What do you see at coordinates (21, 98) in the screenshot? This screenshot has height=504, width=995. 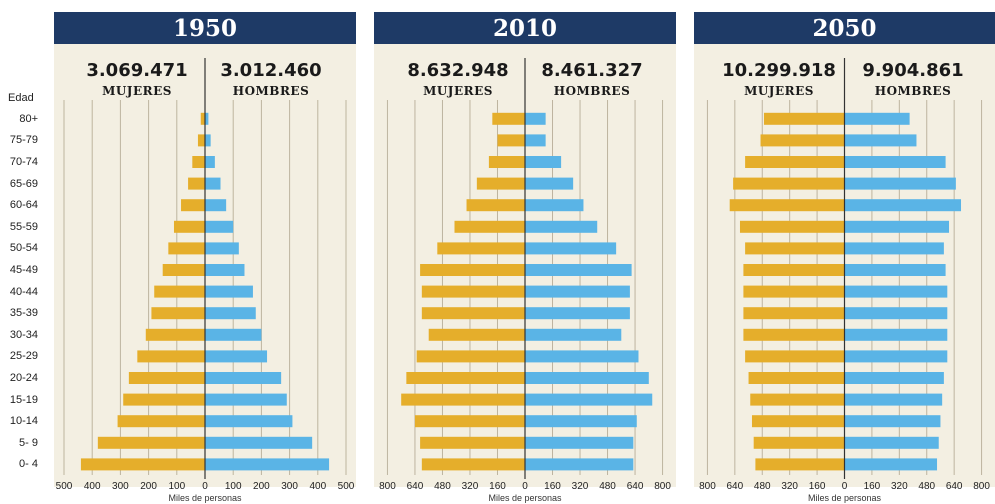 I see `age-axis-title: Edad` at bounding box center [21, 98].